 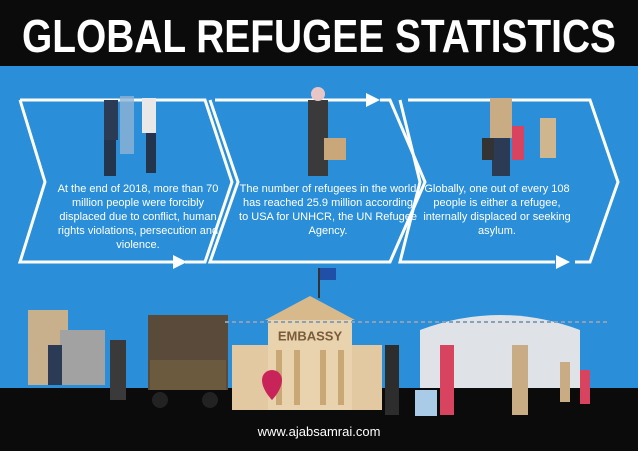 I want to click on flagpole, so click(x=319, y=283).